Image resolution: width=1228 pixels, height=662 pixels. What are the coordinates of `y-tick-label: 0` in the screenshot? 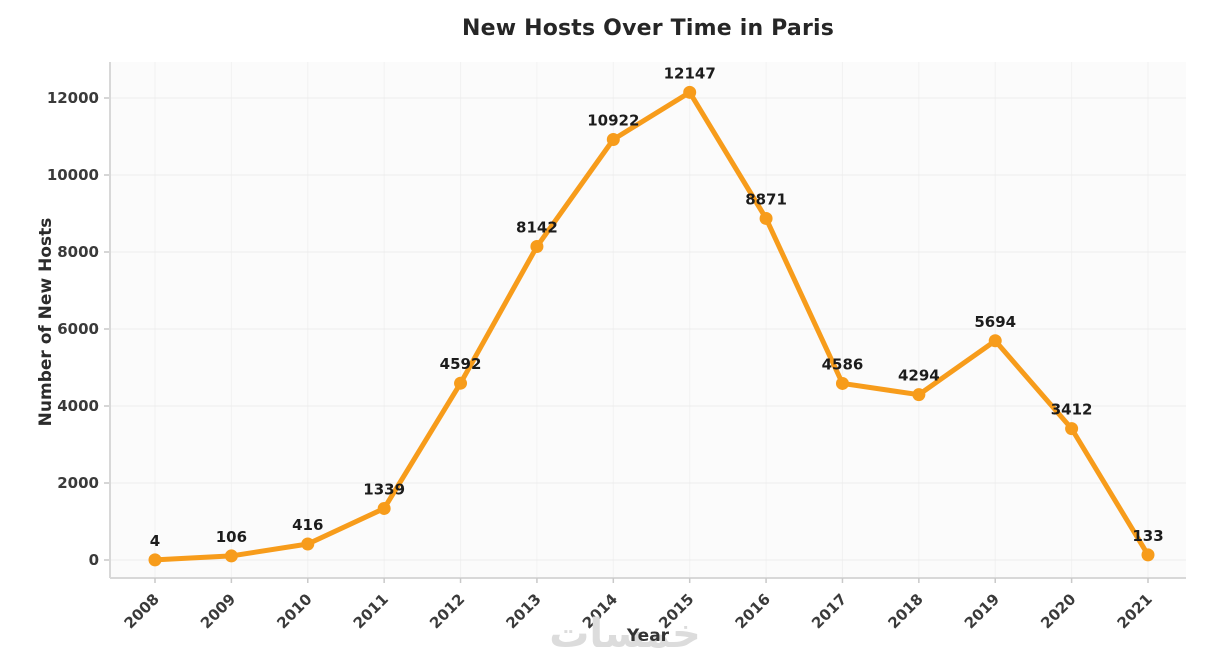 It's located at (94, 560).